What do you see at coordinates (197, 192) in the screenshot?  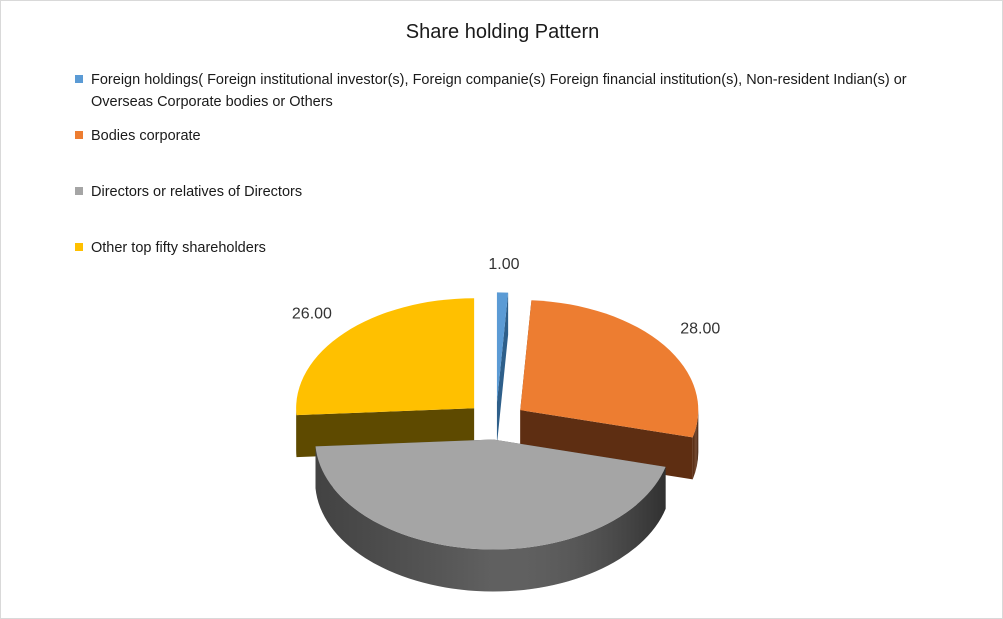 I see `legend-label: Directors or relatives of Directors` at bounding box center [197, 192].